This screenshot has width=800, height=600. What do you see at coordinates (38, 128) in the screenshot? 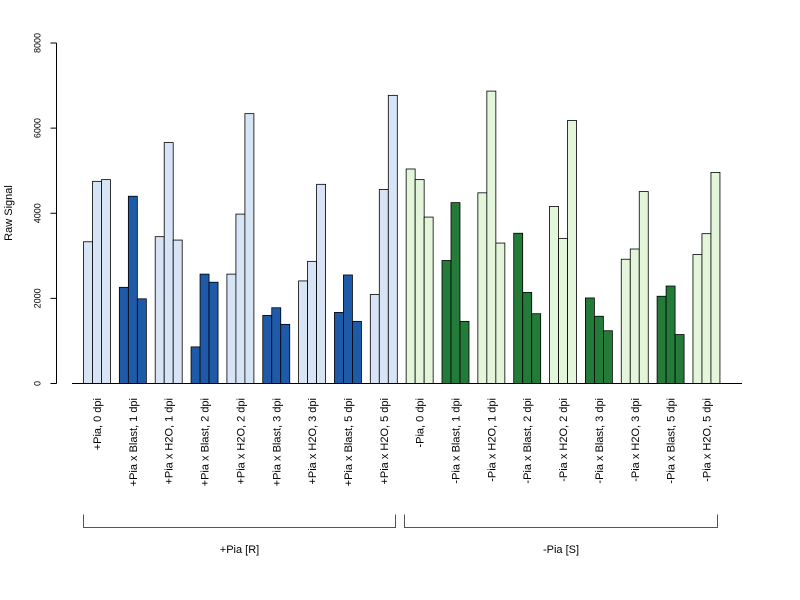
I see `y-tick-label: 6000` at bounding box center [38, 128].